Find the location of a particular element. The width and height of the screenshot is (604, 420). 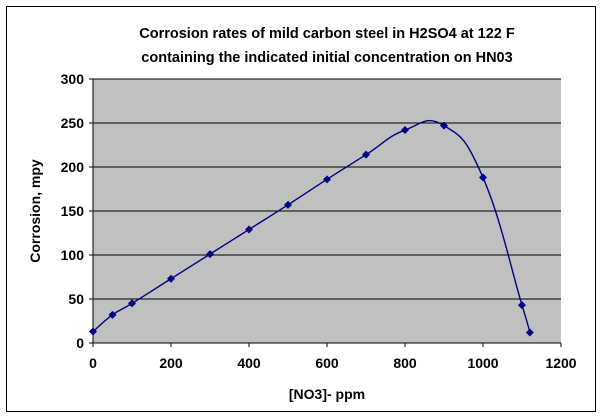

y-tick-label: 0 is located at coordinates (80, 343).